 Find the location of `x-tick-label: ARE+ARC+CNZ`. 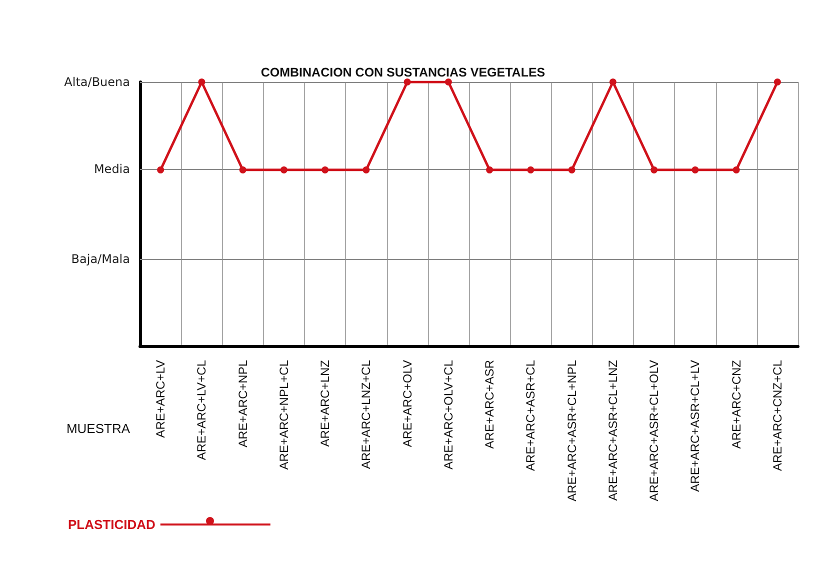

x-tick-label: ARE+ARC+CNZ is located at coordinates (736, 404).